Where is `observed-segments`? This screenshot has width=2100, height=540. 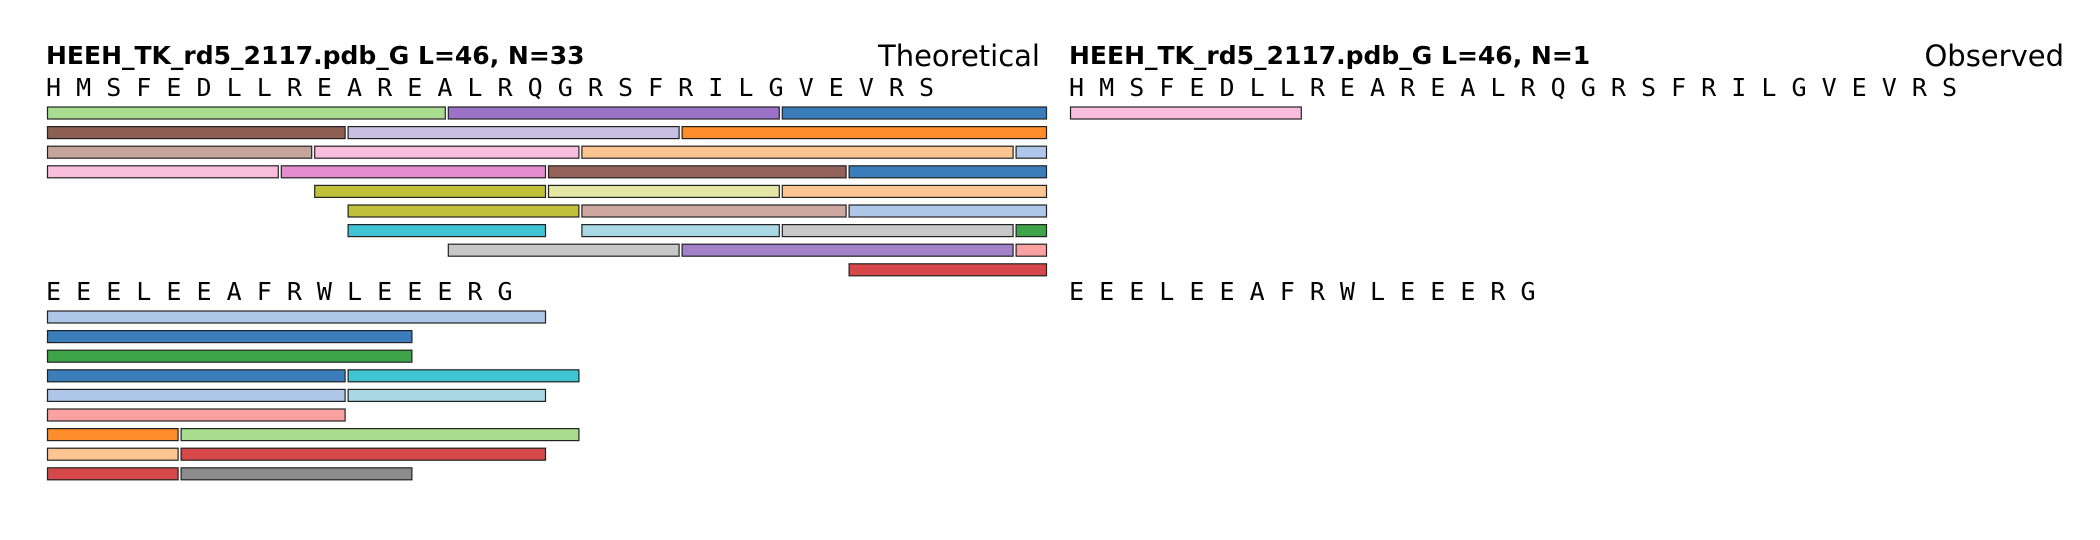
observed-segments is located at coordinates (1185, 113).